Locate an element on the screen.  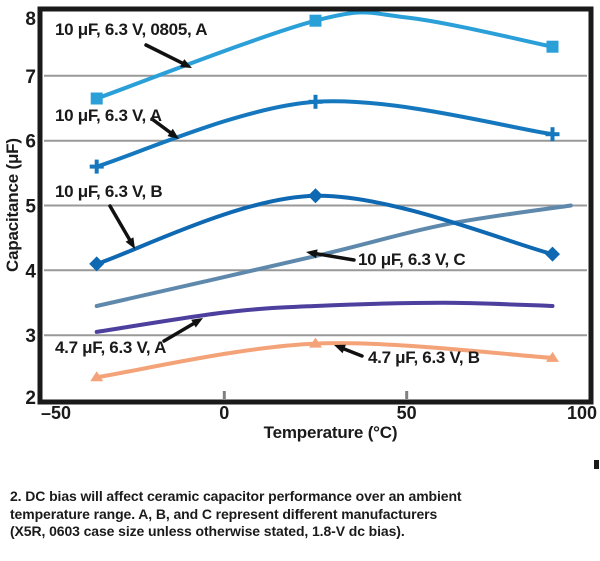
y-tick-label-3: 3 is located at coordinates (30, 336).